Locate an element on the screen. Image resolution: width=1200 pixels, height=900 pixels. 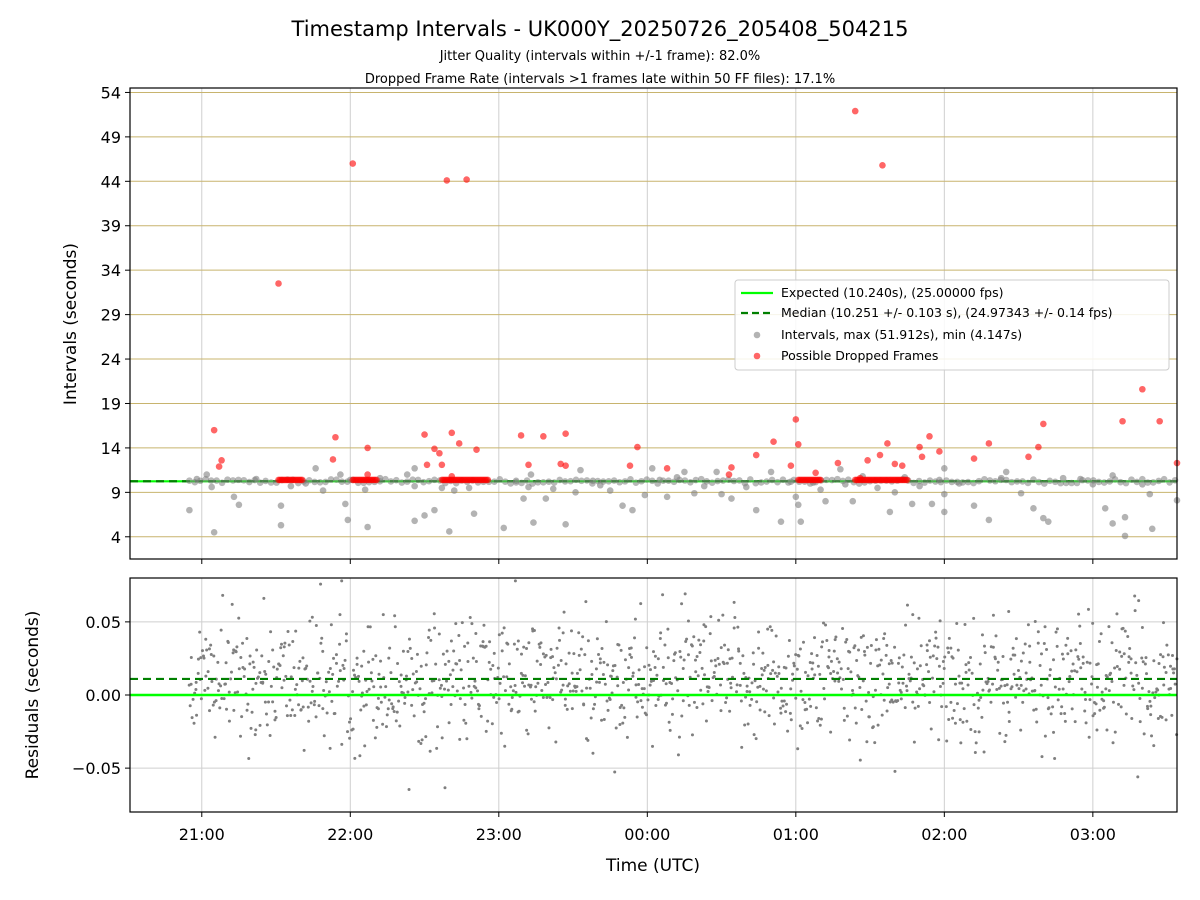
legend-intervals-swatch is located at coordinates (757, 335).